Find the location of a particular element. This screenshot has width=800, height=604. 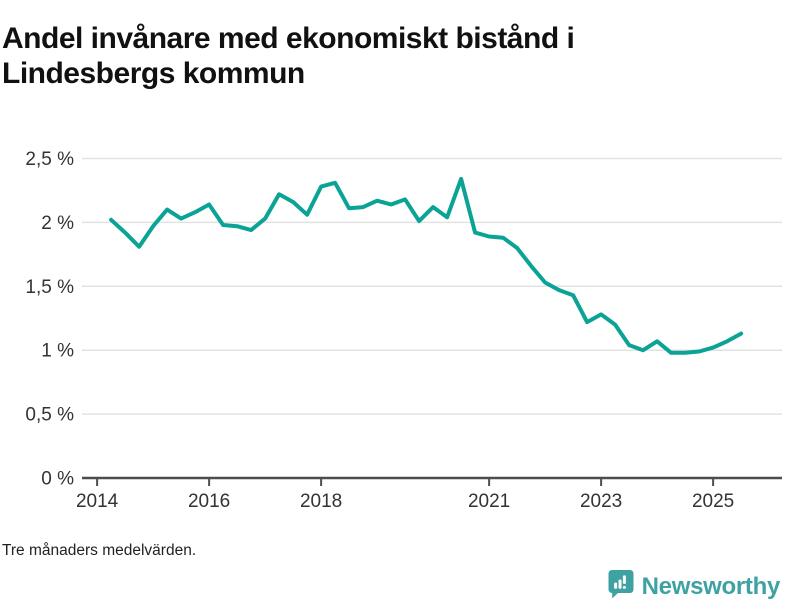

chart-footnote: Tre månaders medelvärden. is located at coordinates (99, 550).